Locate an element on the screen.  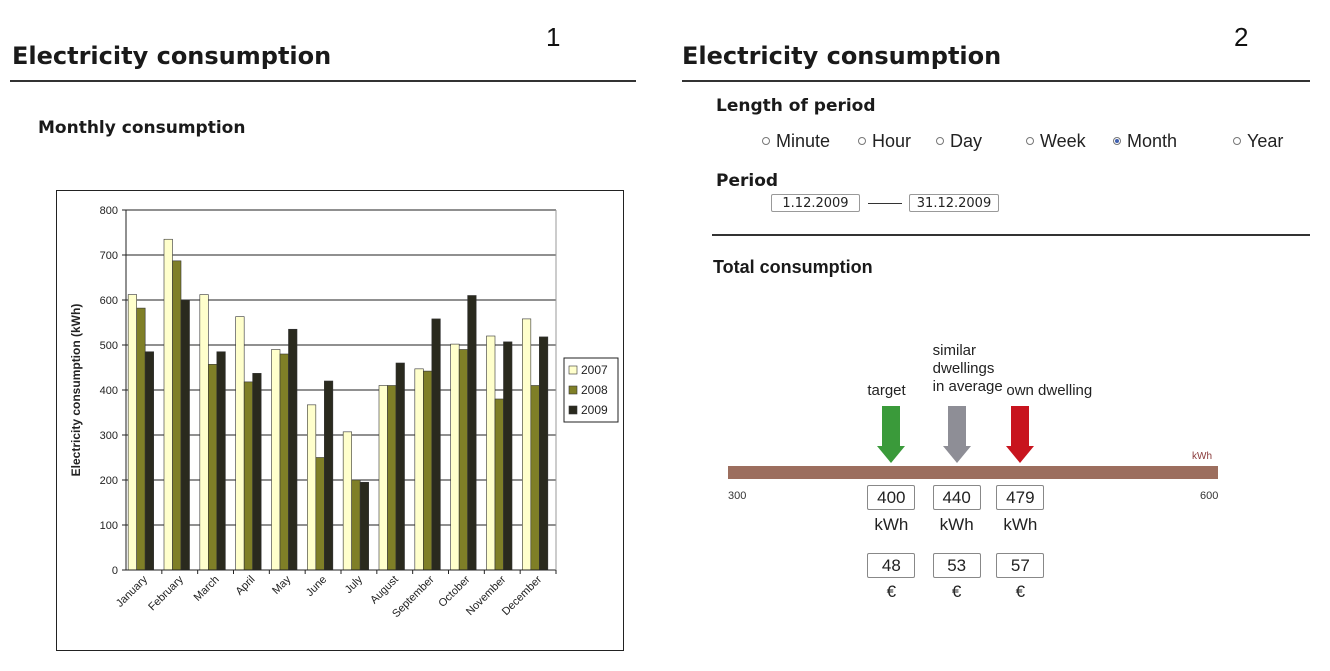
bar-2009-april is located at coordinates (257, 472).